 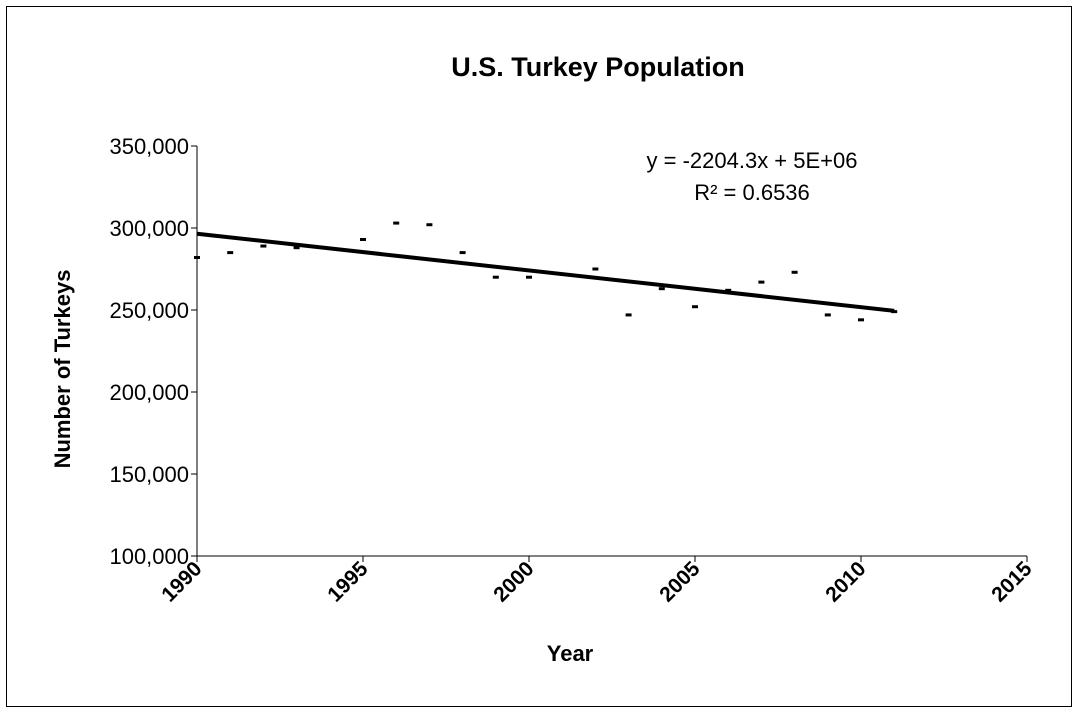 What do you see at coordinates (62, 369) in the screenshot?
I see `y-axis-label: Number of Turkeys` at bounding box center [62, 369].